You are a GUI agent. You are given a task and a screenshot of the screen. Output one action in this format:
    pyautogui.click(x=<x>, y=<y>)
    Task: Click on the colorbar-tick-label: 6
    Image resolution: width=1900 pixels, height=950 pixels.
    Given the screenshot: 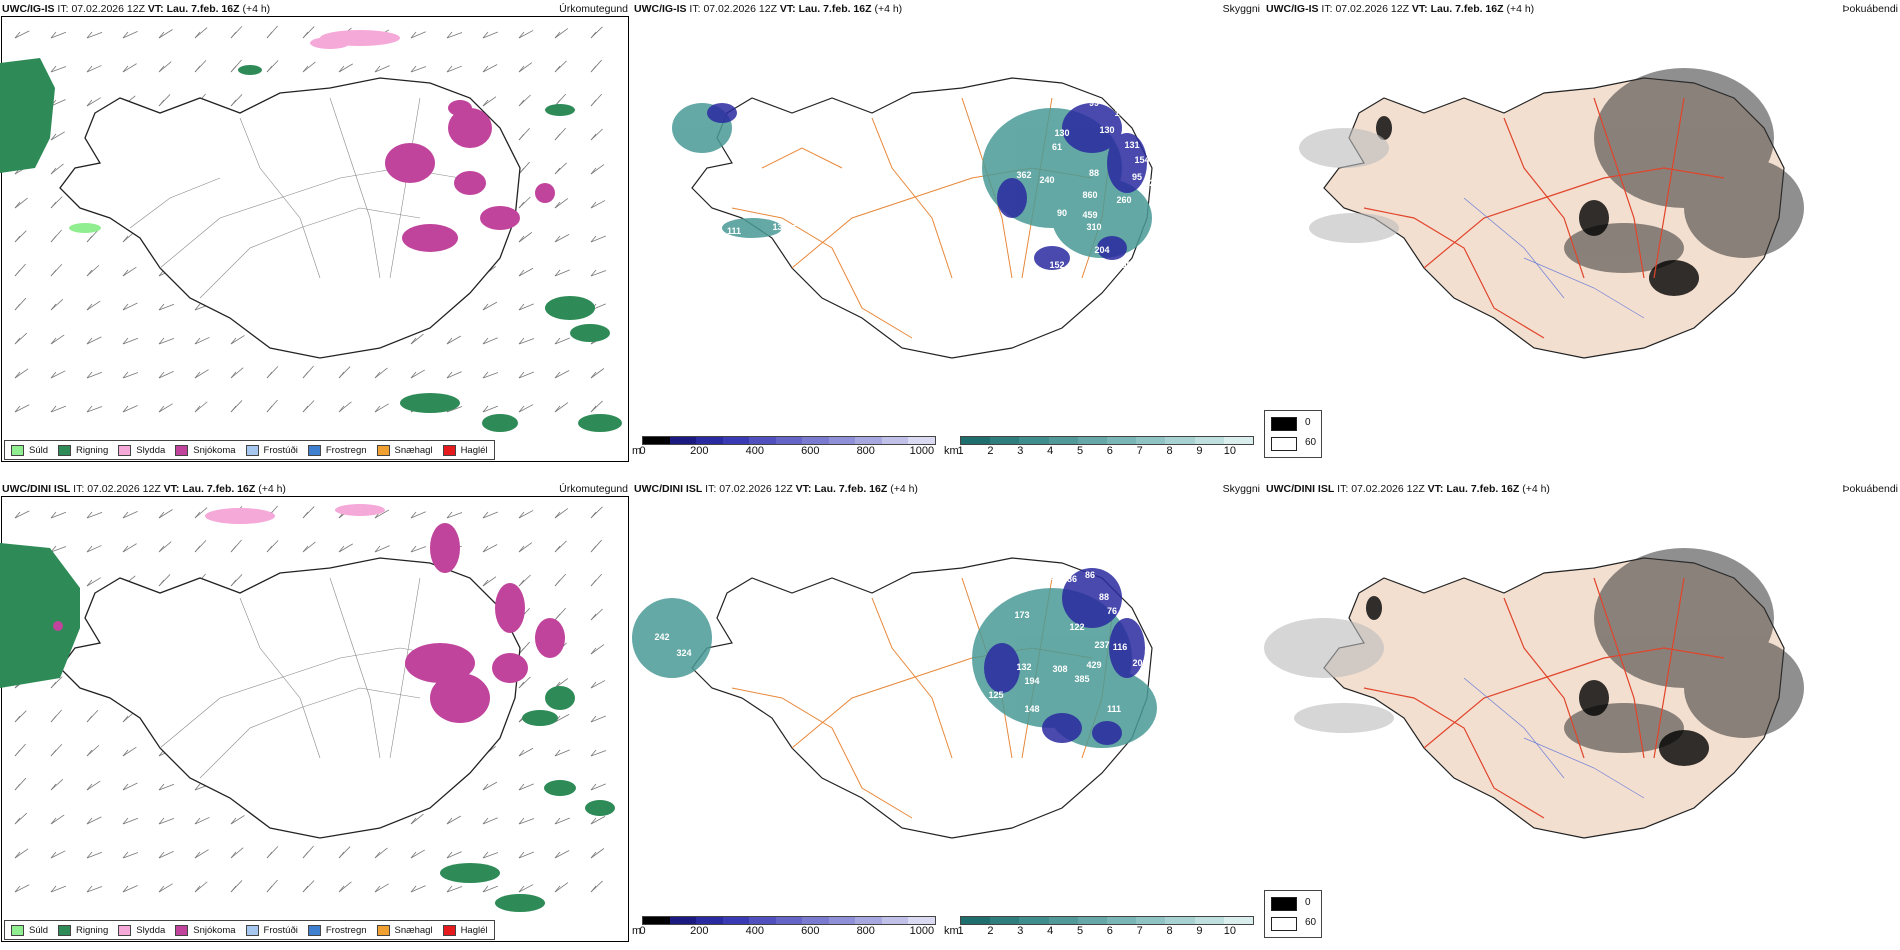 What is the action you would take?
    pyautogui.click(x=1109, y=931)
    